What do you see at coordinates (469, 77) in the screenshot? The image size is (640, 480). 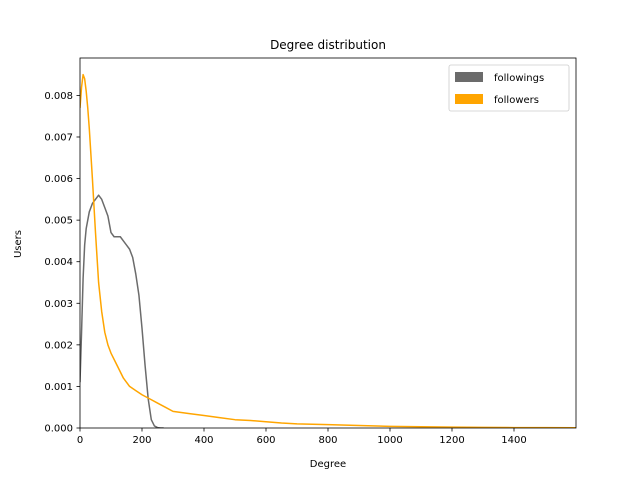 I see `legend-swatch-followings` at bounding box center [469, 77].